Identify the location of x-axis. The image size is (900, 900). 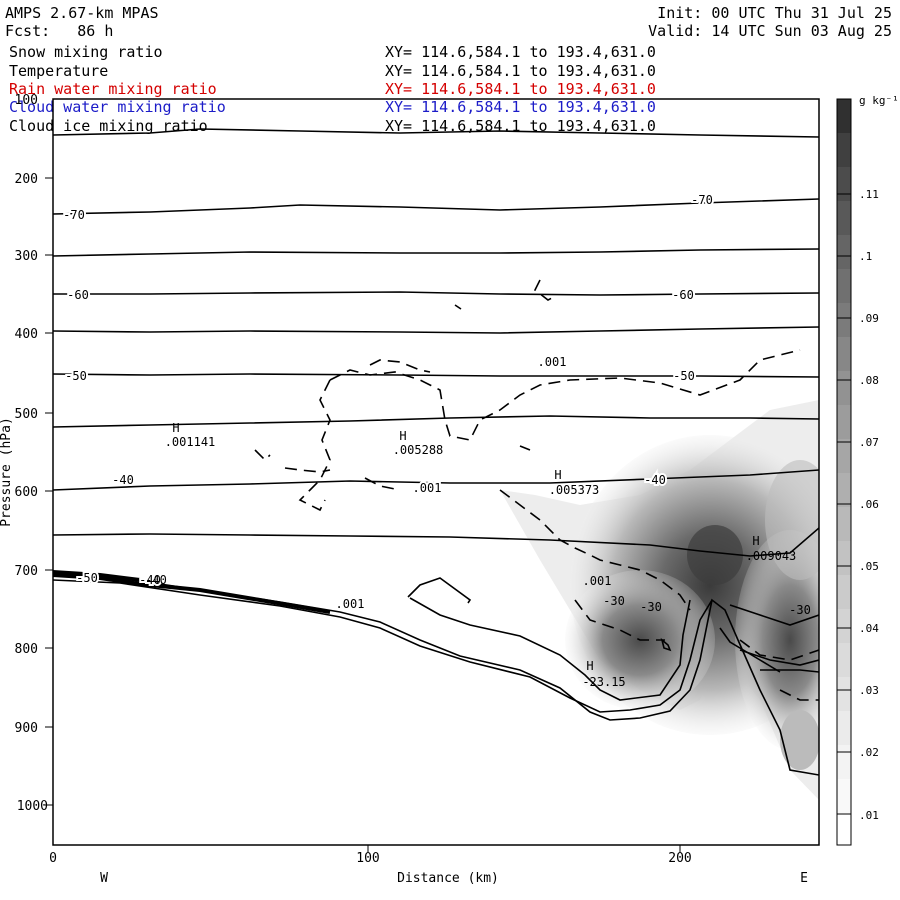
(524, 849).